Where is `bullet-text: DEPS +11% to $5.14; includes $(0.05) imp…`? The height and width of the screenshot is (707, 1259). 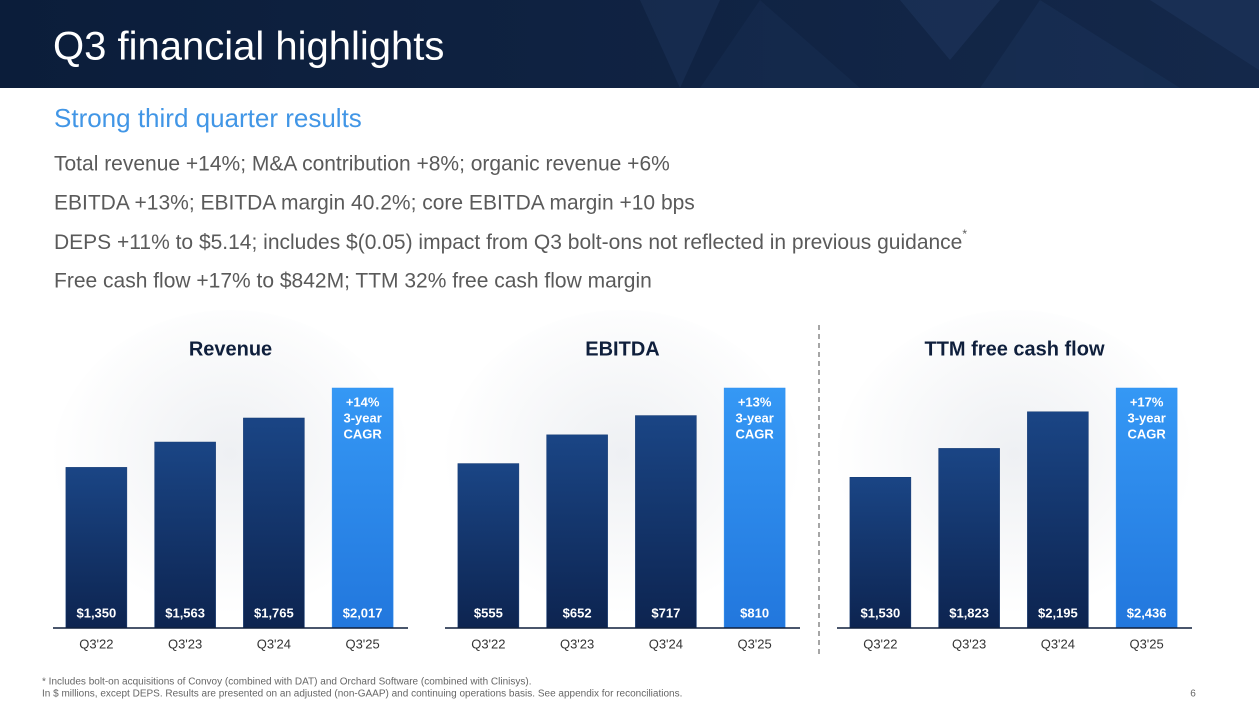
bullet-text: DEPS +11% to $5.14; includes $(0.05) imp… is located at coordinates (508, 242).